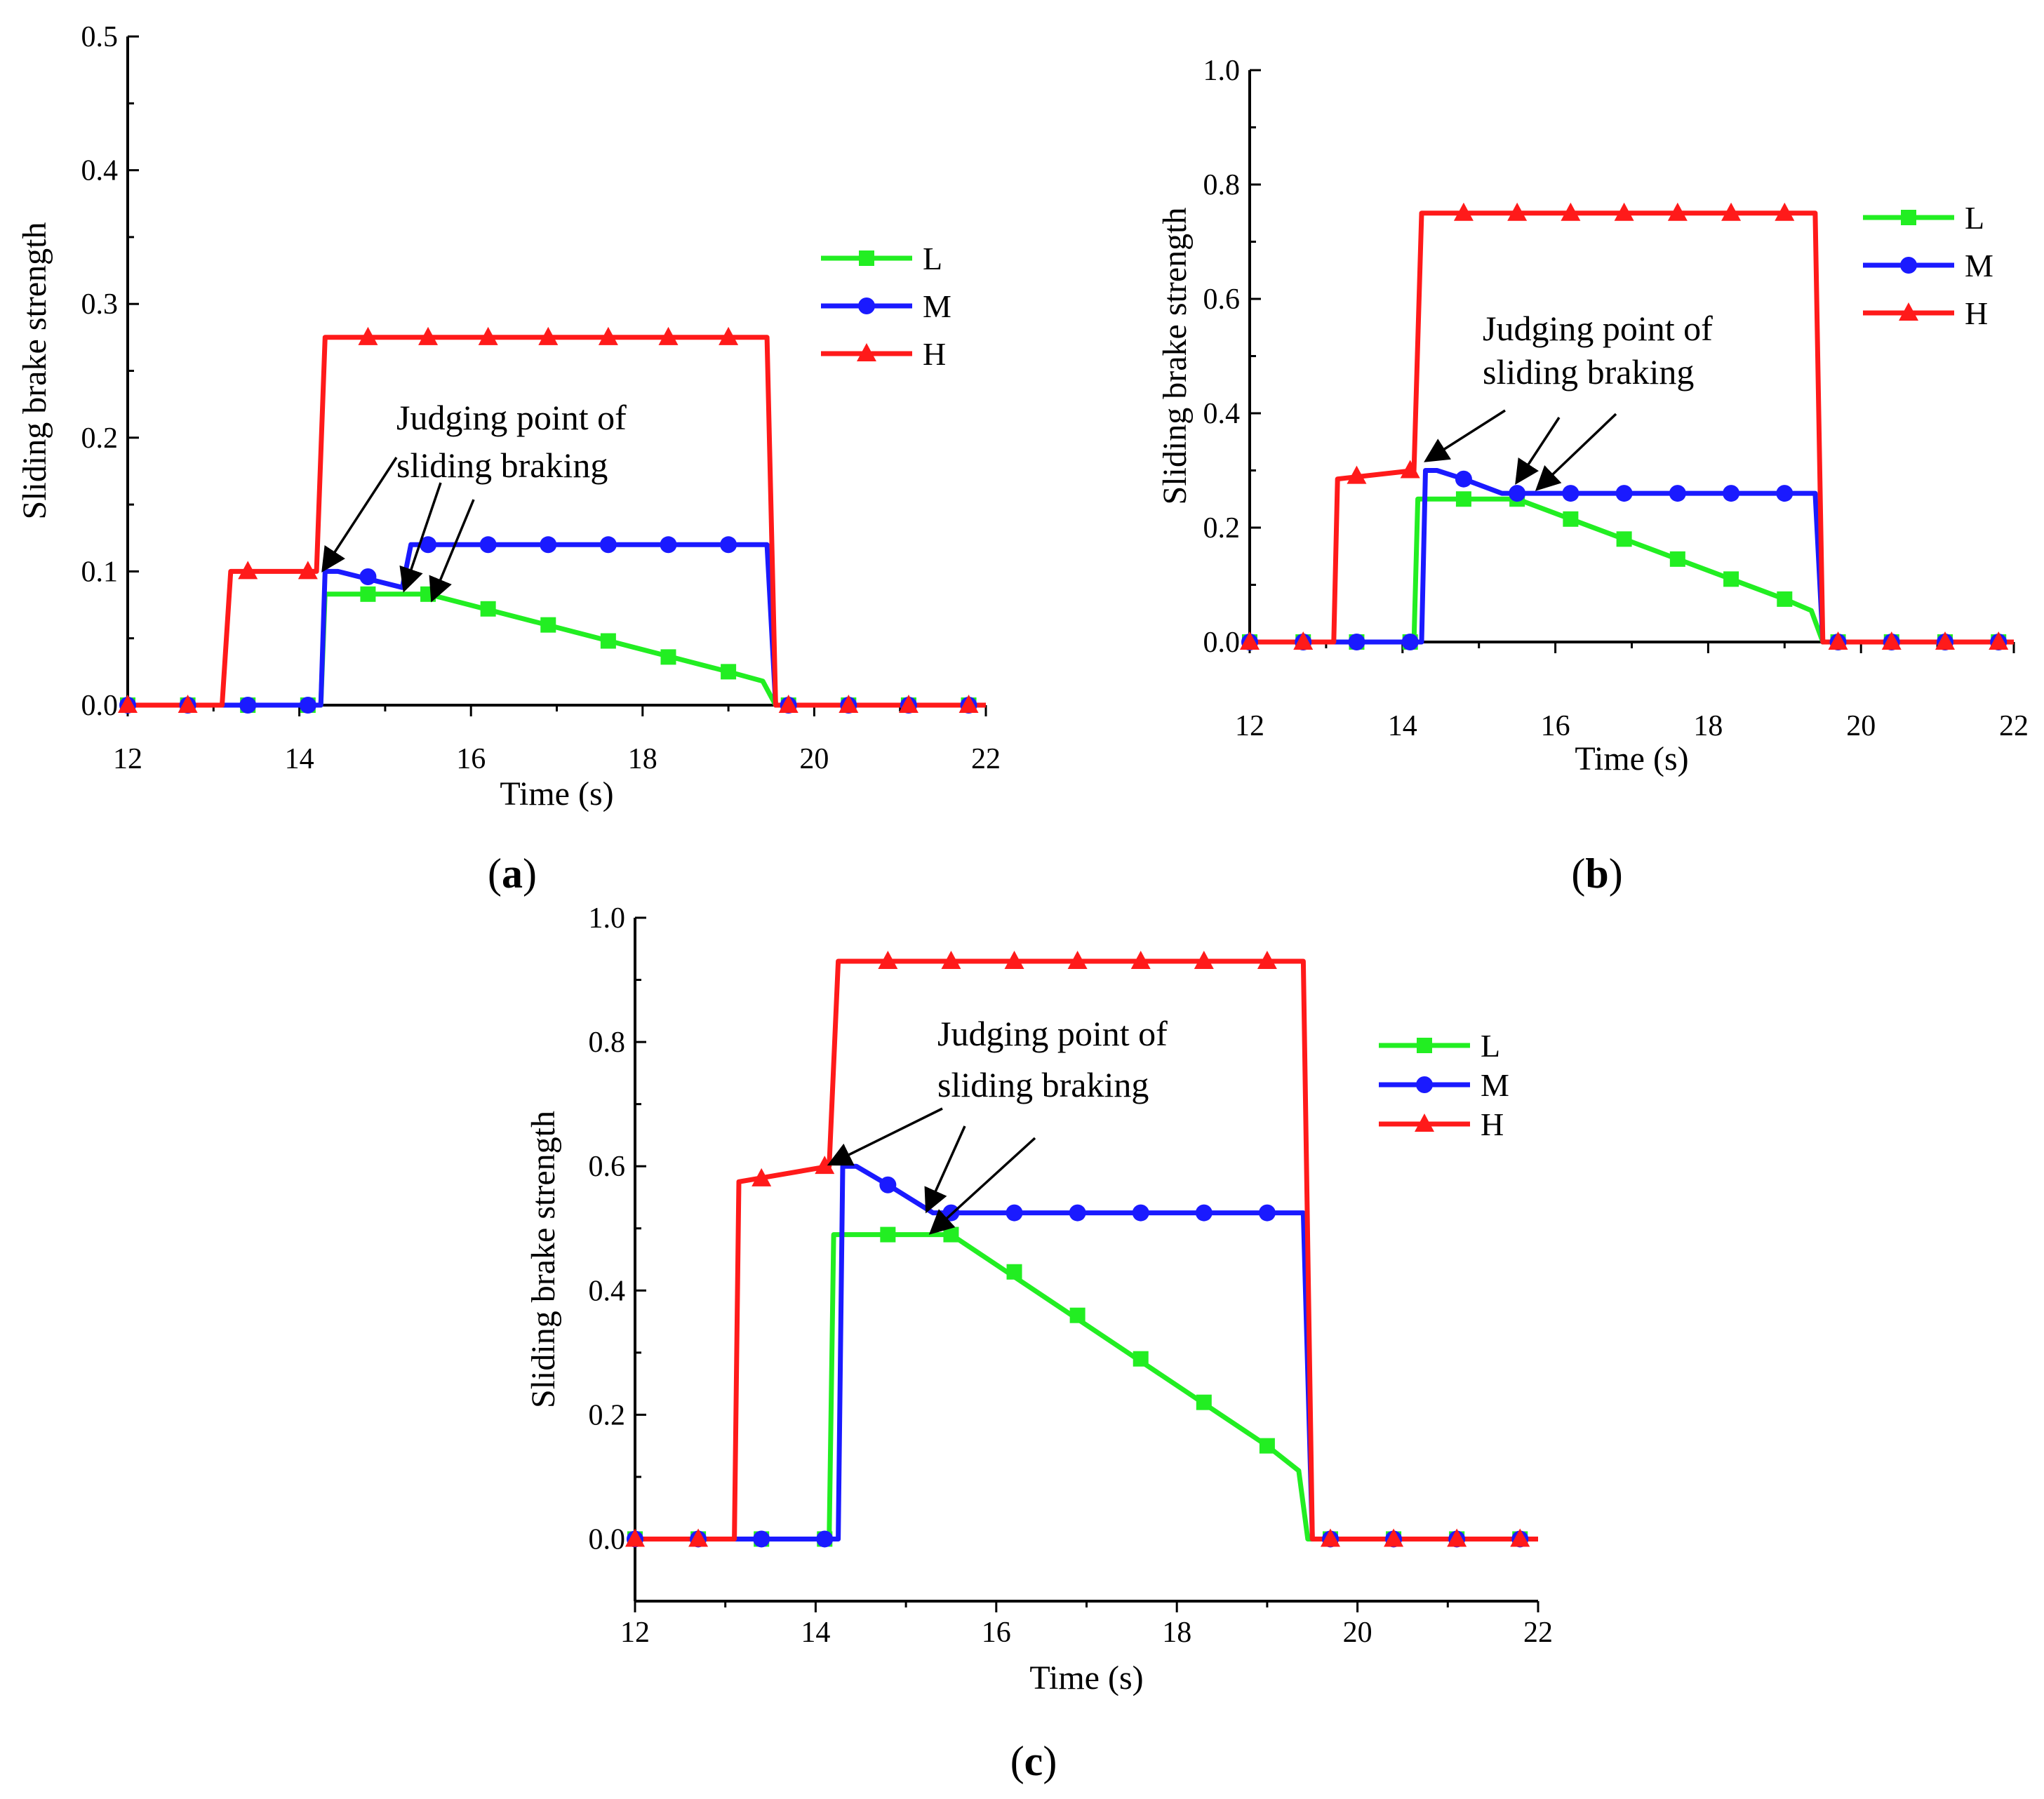 The image size is (2044, 1799). What do you see at coordinates (512, 873) in the screenshot?
I see `panel-label-a: (a)` at bounding box center [512, 873].